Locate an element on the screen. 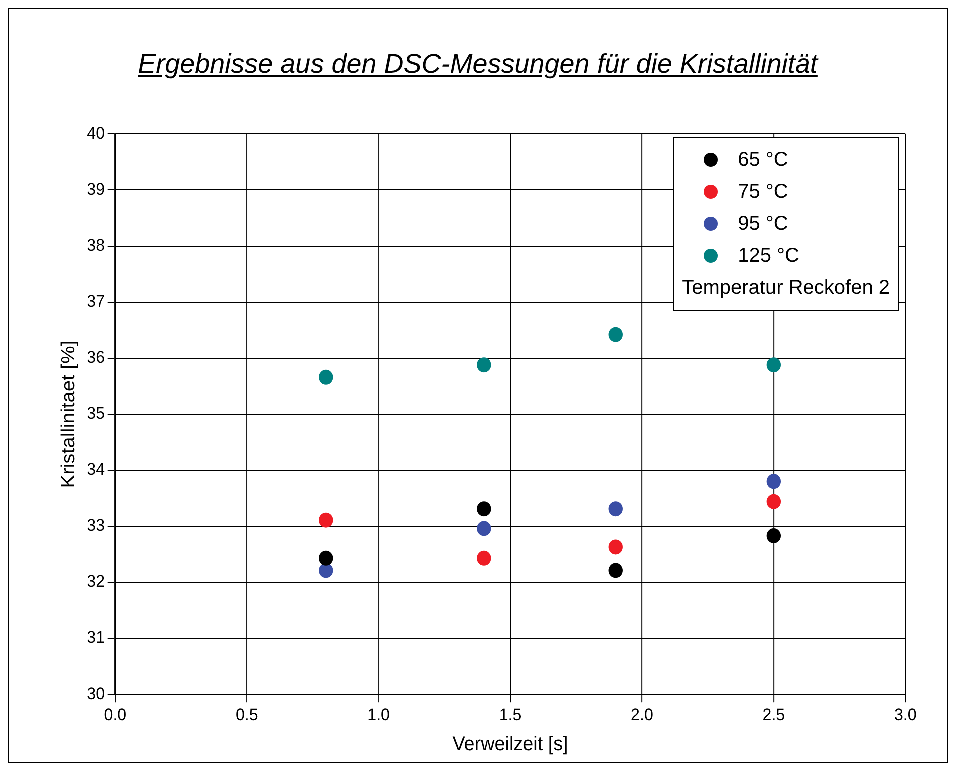 This screenshot has height=771, width=957. y-tick-label: 30 is located at coordinates (96, 694).